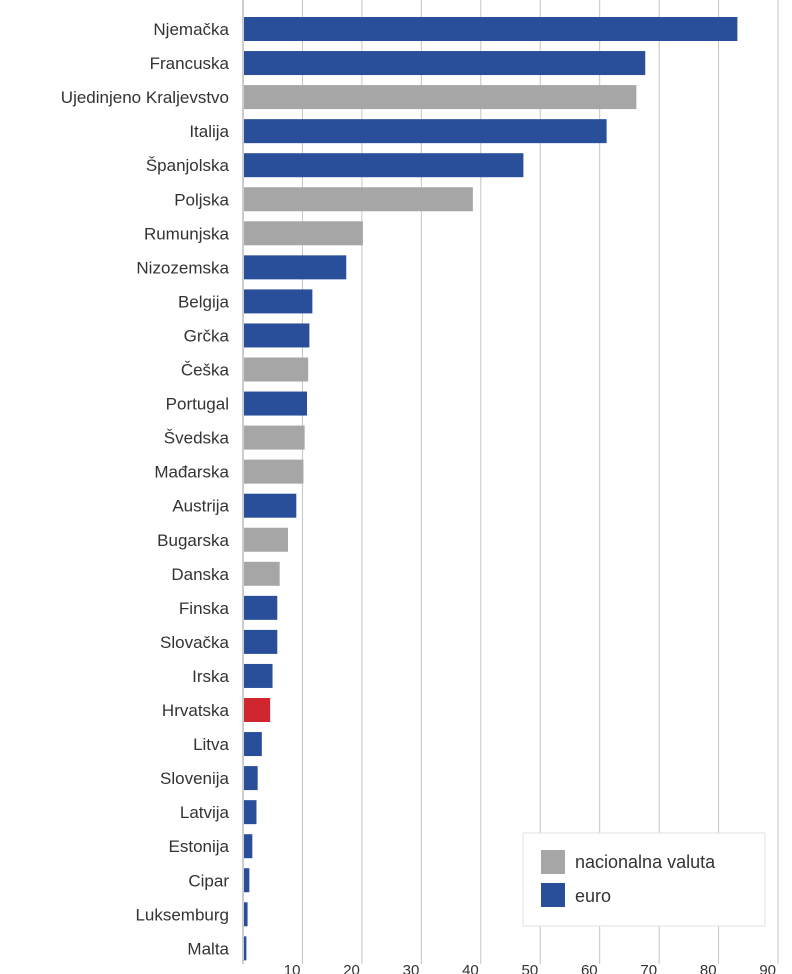 The width and height of the screenshot is (792, 974). I want to click on bar-madarska, so click(274, 471).